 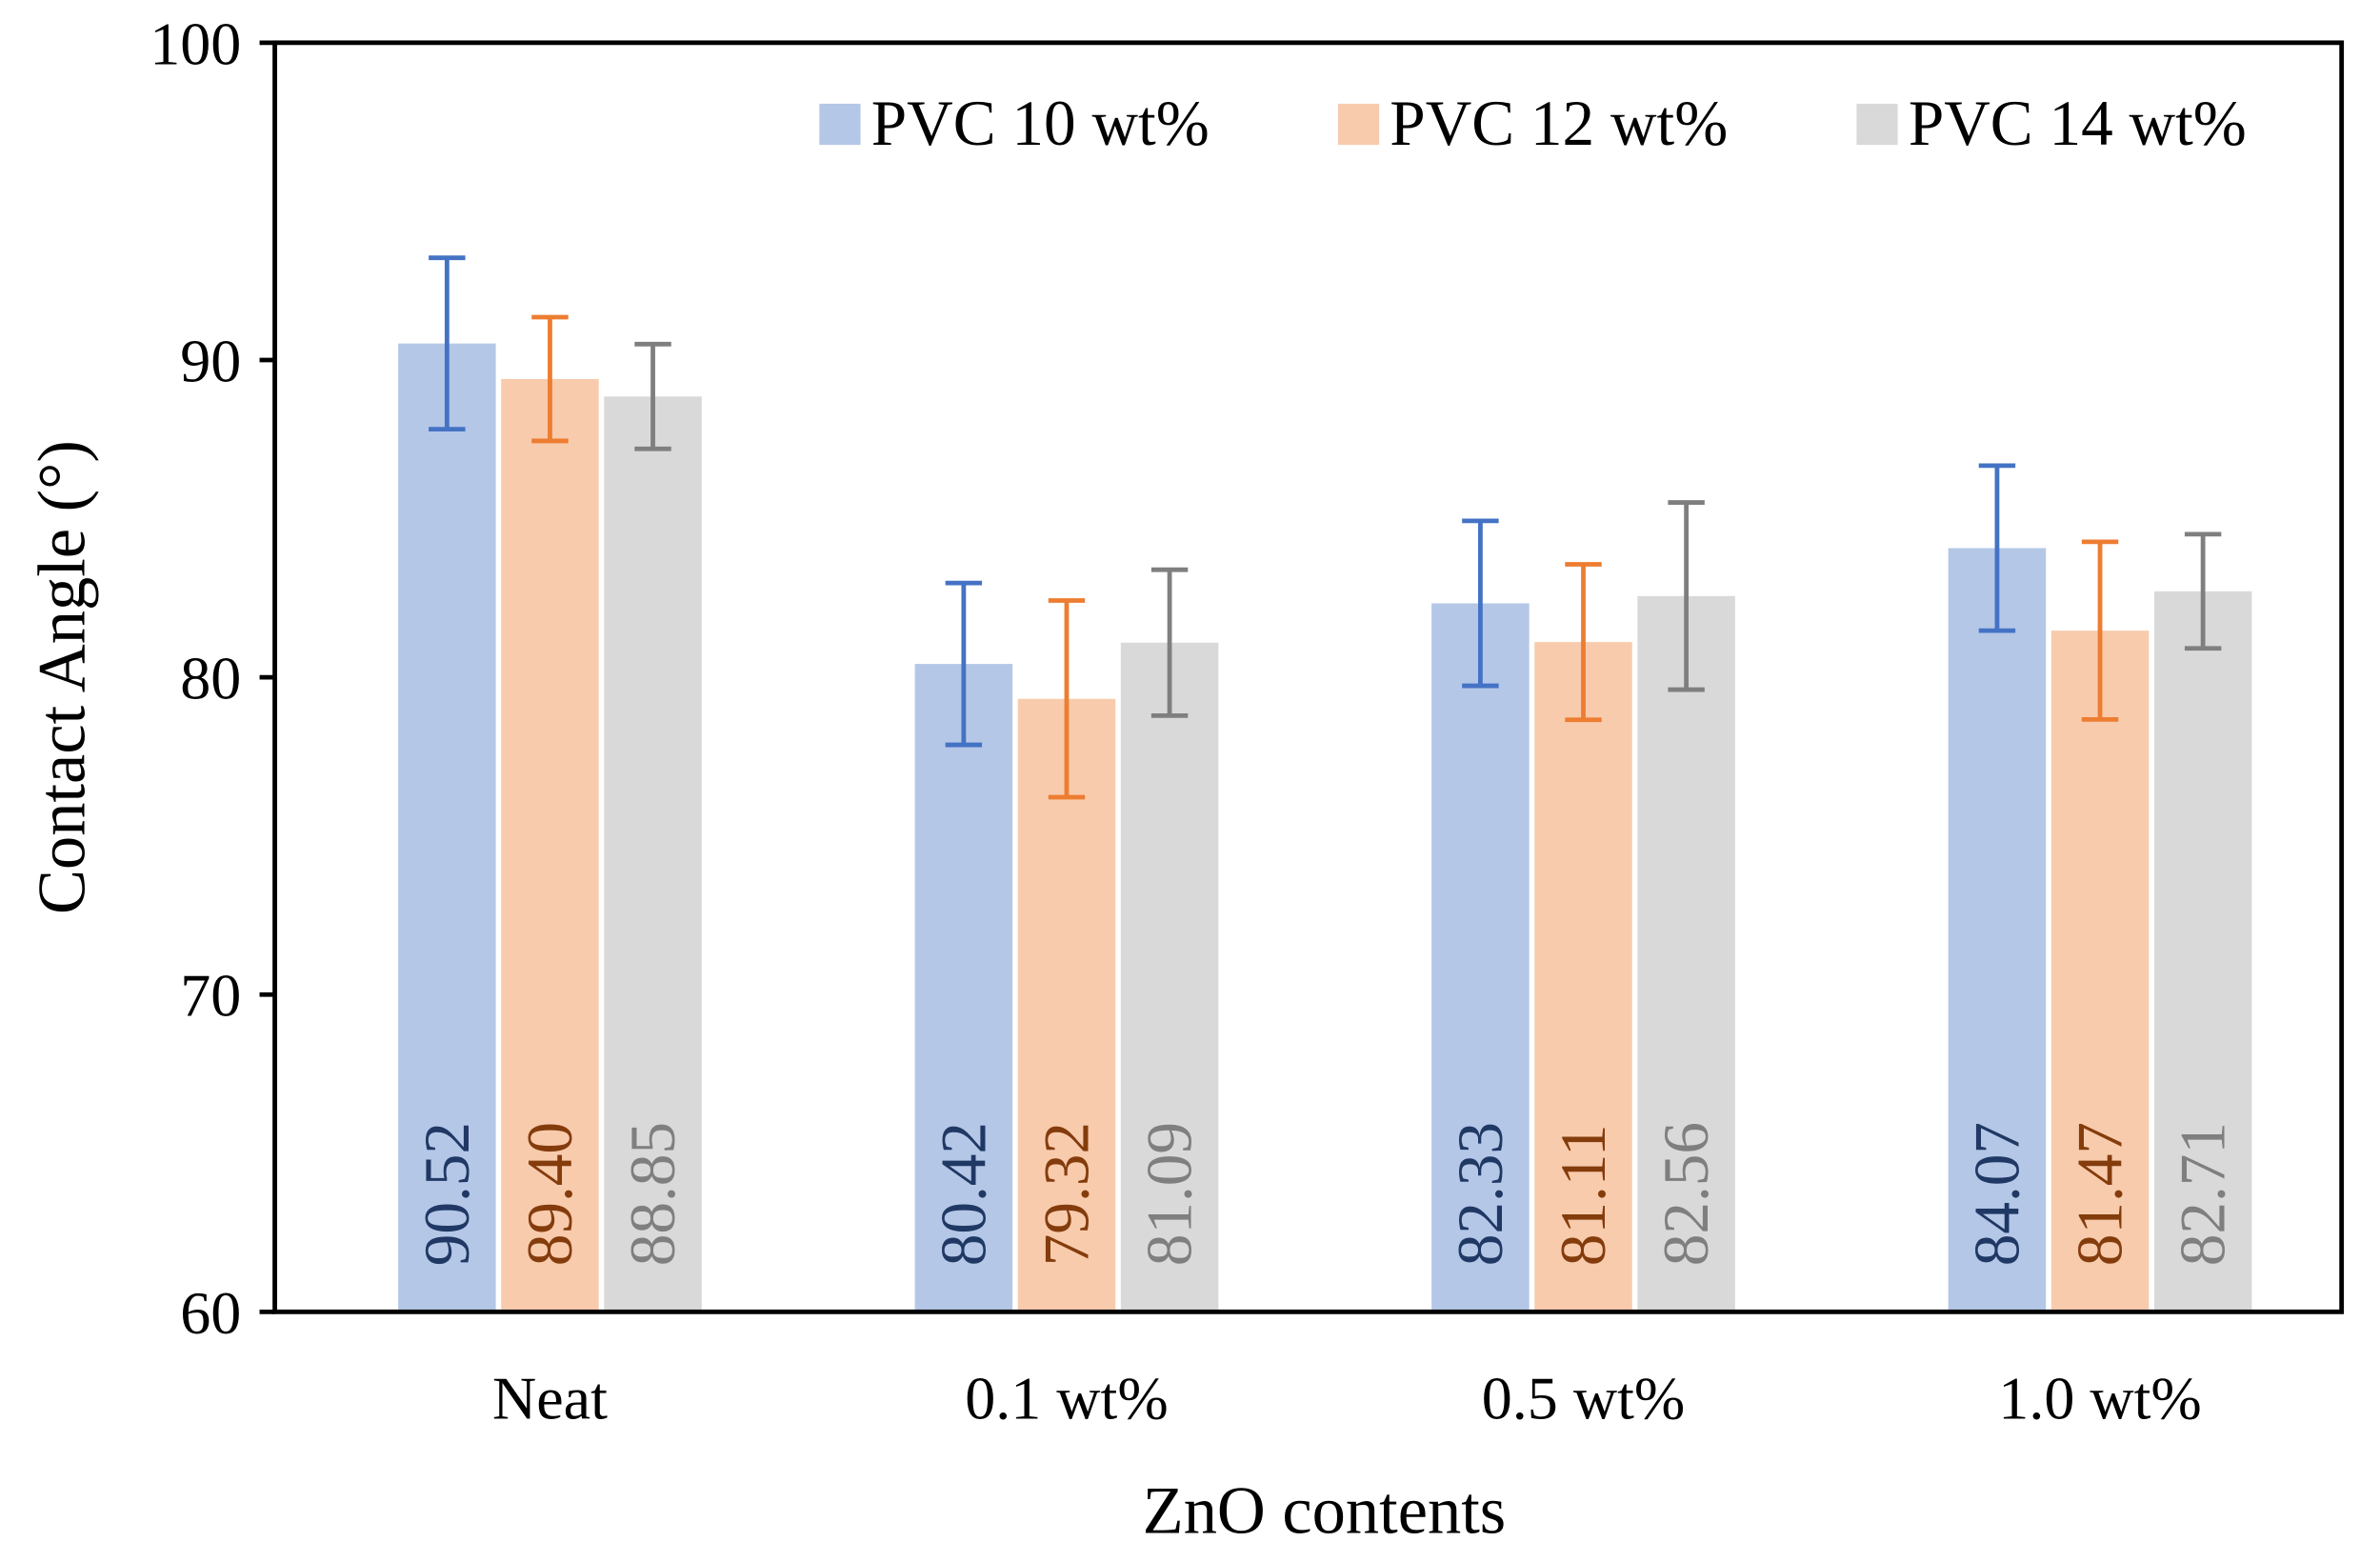 What do you see at coordinates (2099, 1398) in the screenshot?
I see `x-tick-label: 1.0 wt%` at bounding box center [2099, 1398].